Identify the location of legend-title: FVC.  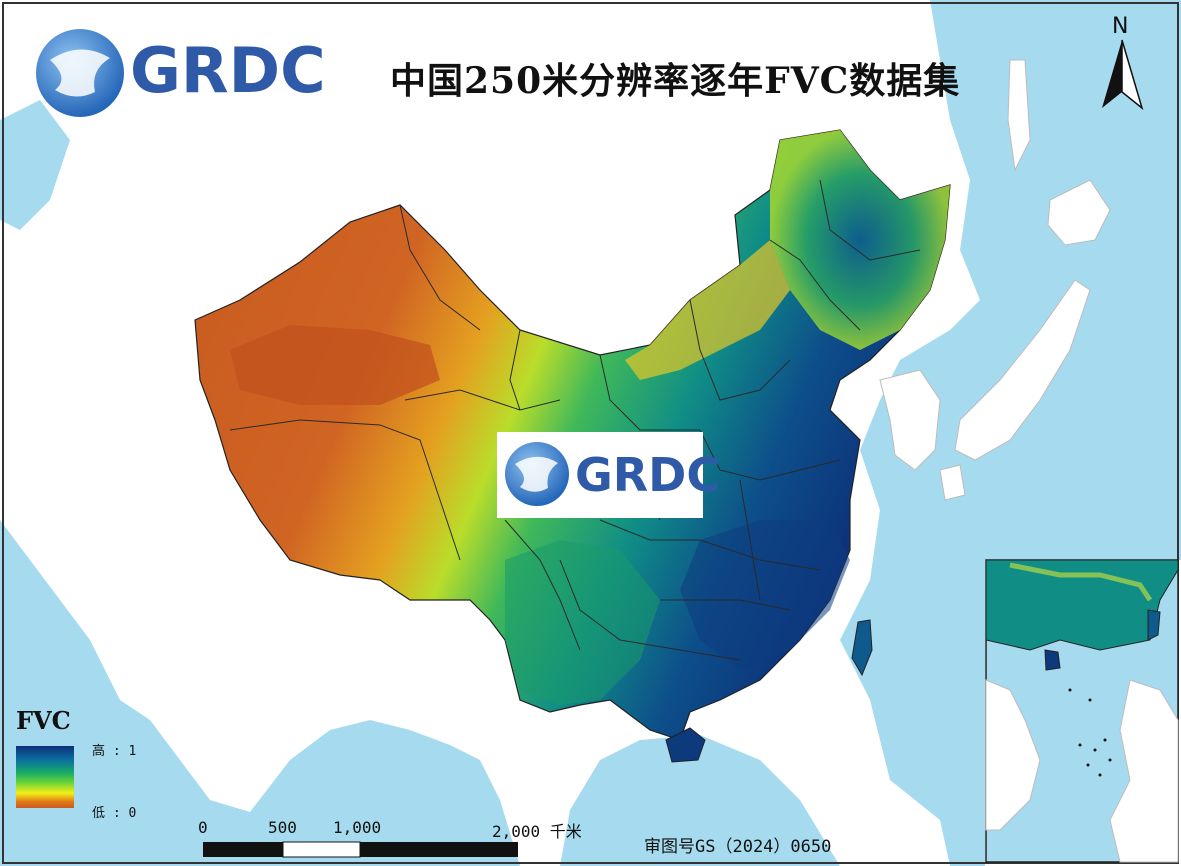
(43, 720).